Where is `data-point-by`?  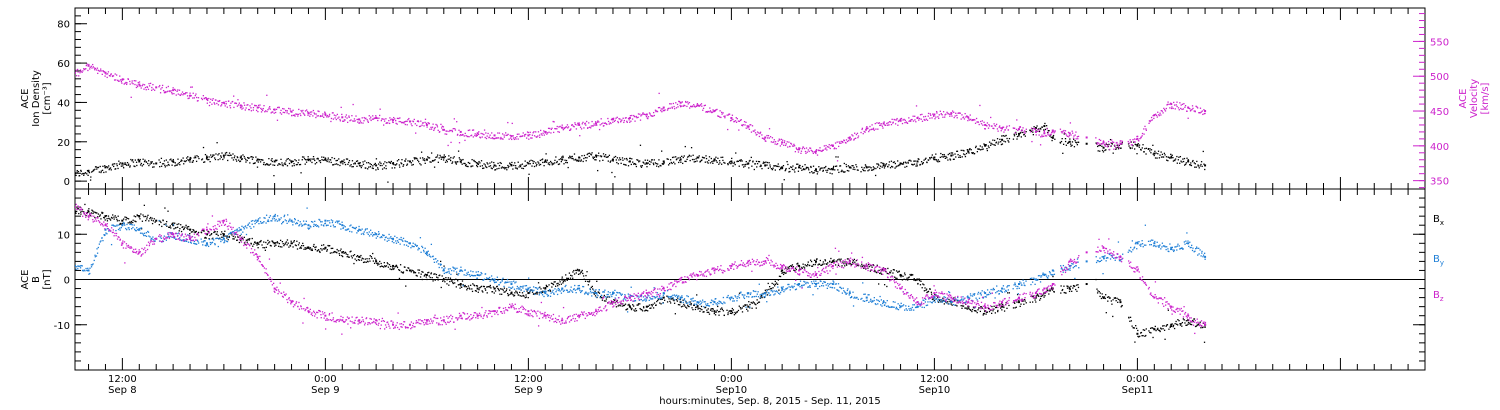 data-point-by is located at coordinates (240, 229).